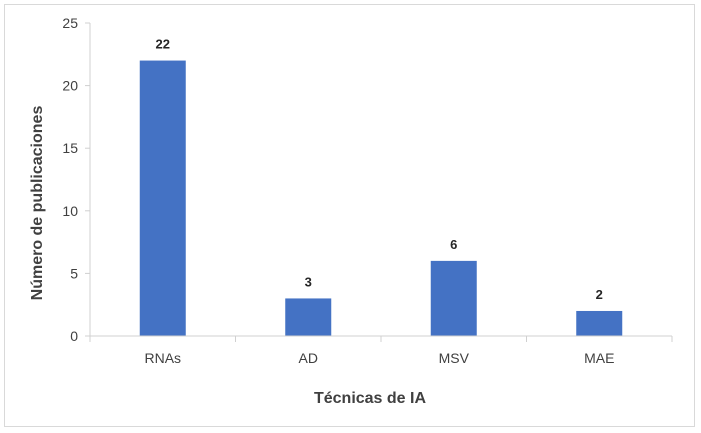  I want to click on data-label-rnas: 22, so click(163, 44).